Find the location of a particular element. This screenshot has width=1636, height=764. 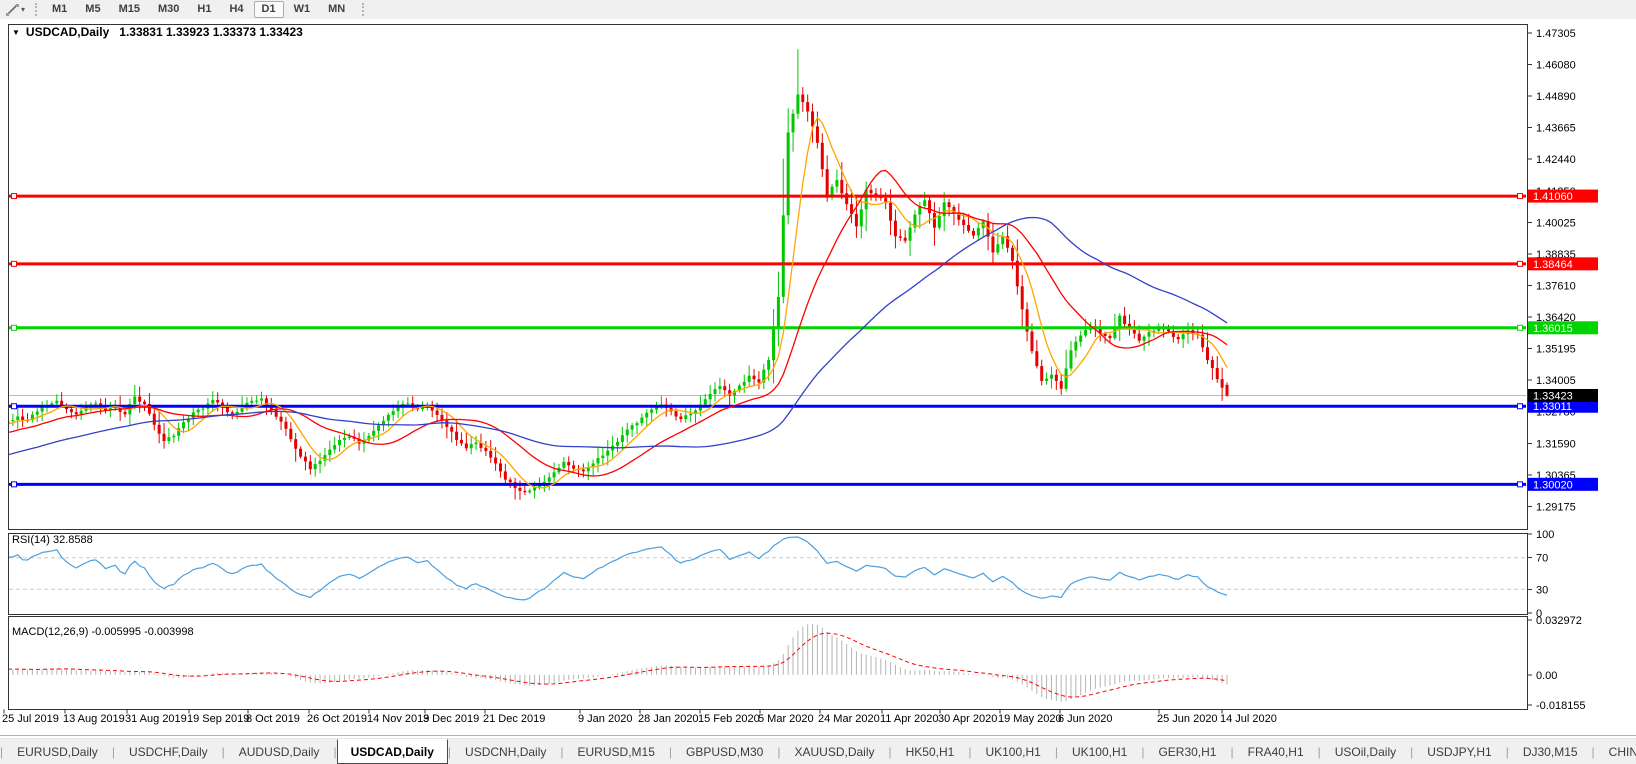

date-tick-label: 25 Jun 2020 is located at coordinates (1187, 719).